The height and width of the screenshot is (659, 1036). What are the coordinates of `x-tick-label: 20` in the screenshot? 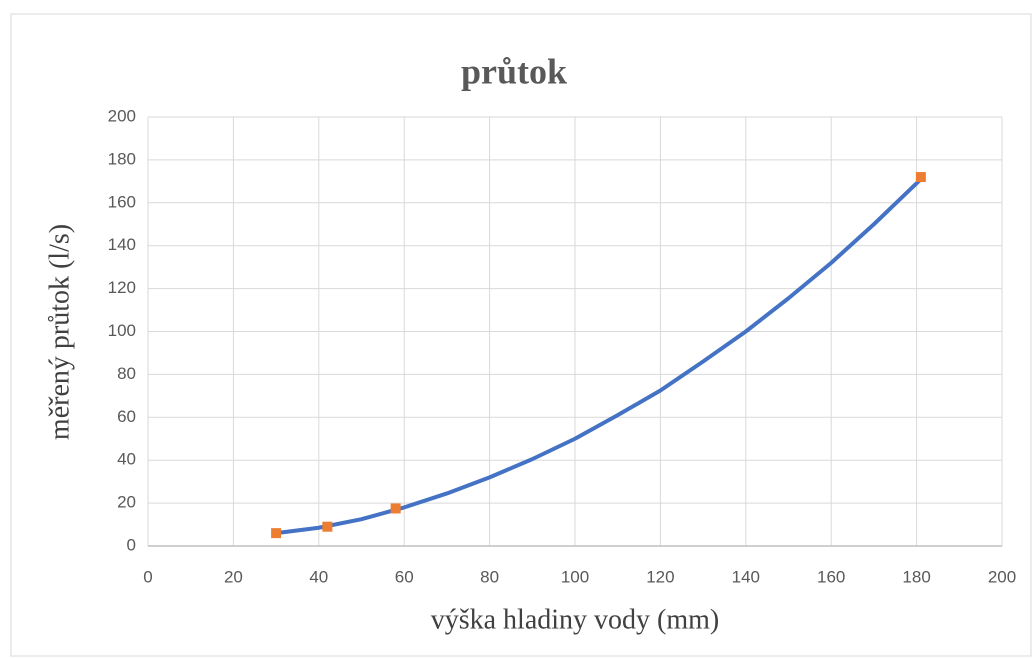 It's located at (233, 576).